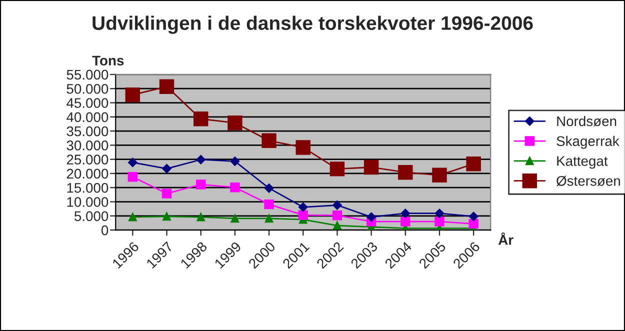  What do you see at coordinates (108, 61) in the screenshot?
I see `y-axis-title: Tons` at bounding box center [108, 61].